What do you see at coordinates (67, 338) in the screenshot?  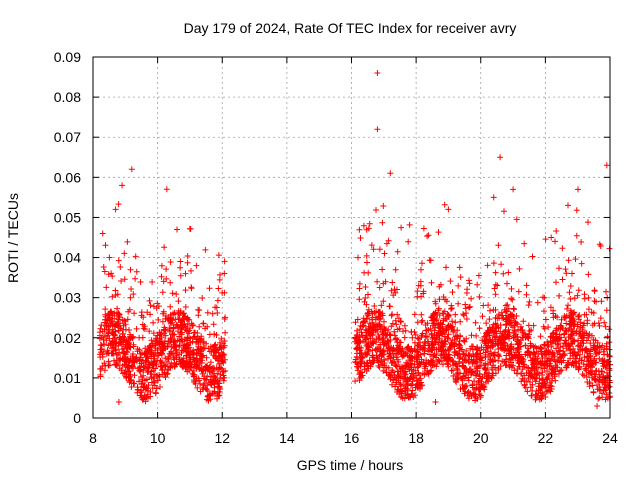 I see `y-tick-label: 0.02` at bounding box center [67, 338].